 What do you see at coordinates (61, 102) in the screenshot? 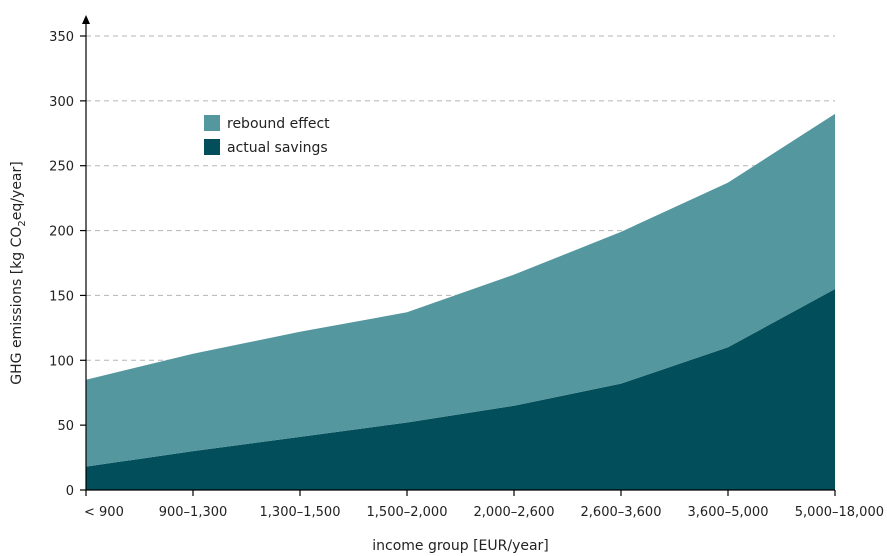
I see `y-tick-label-300: 300` at bounding box center [61, 102].